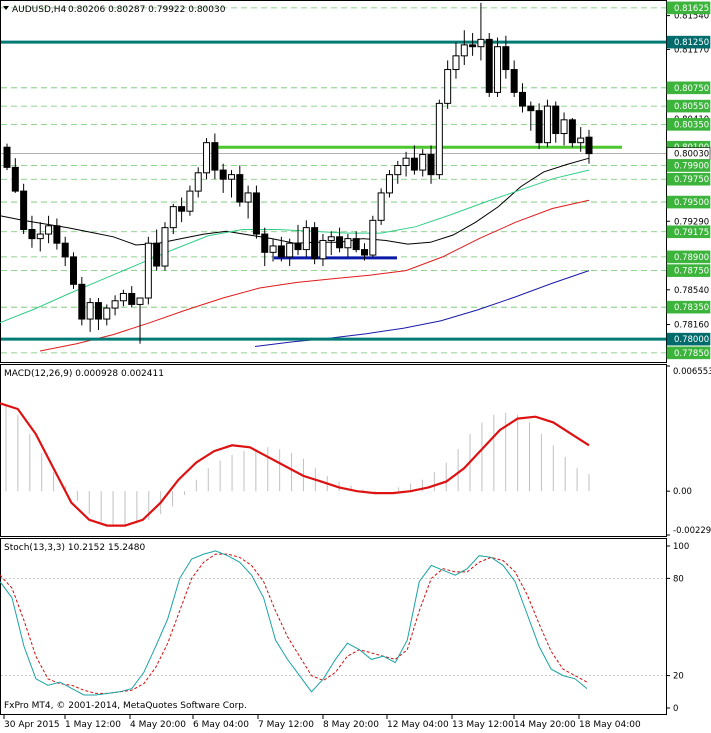 Image resolution: width=711 pixels, height=733 pixels. Describe the element at coordinates (691, 50) in the screenshot. I see `price-tick-label: 0.81170` at that location.